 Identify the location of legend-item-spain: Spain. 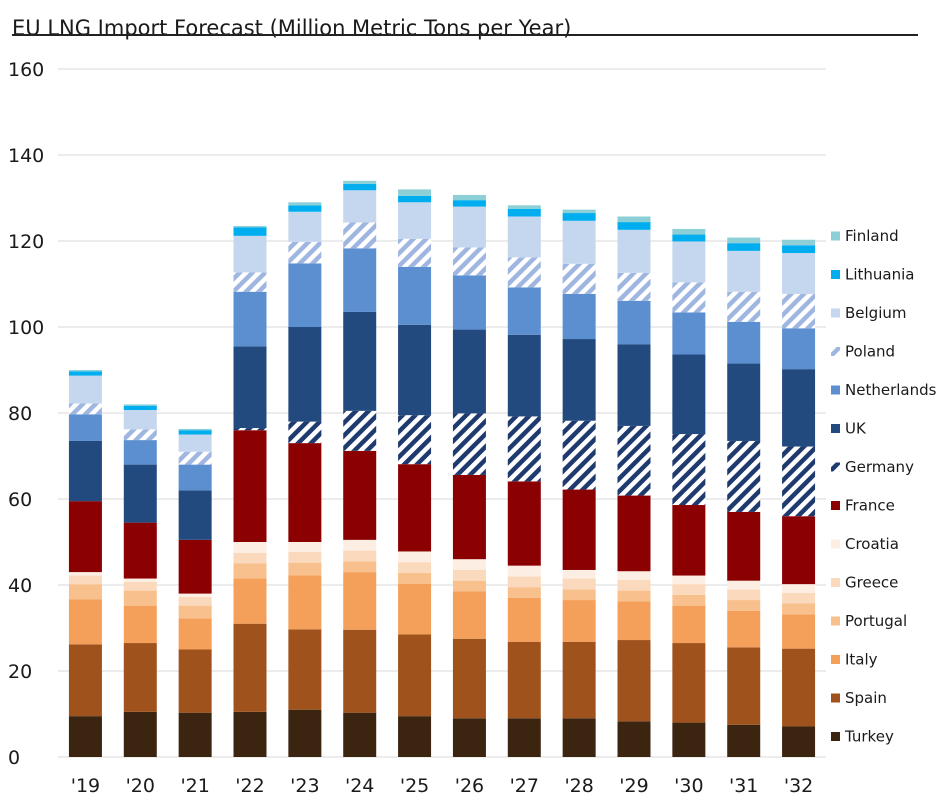
(859, 698).